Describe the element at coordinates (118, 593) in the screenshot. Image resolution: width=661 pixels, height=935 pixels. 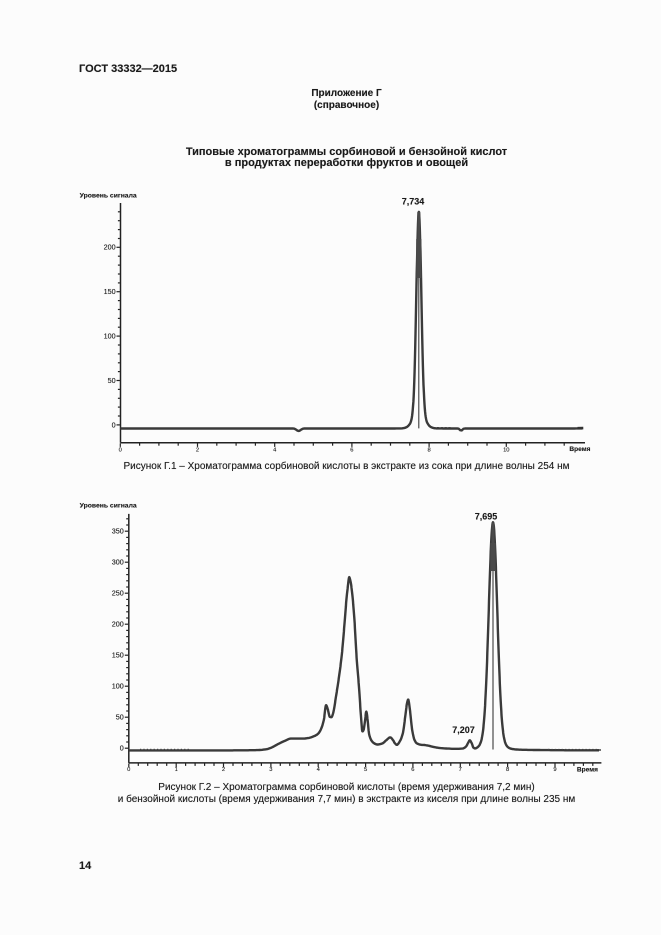
I see `svg-text: 250` at that location.